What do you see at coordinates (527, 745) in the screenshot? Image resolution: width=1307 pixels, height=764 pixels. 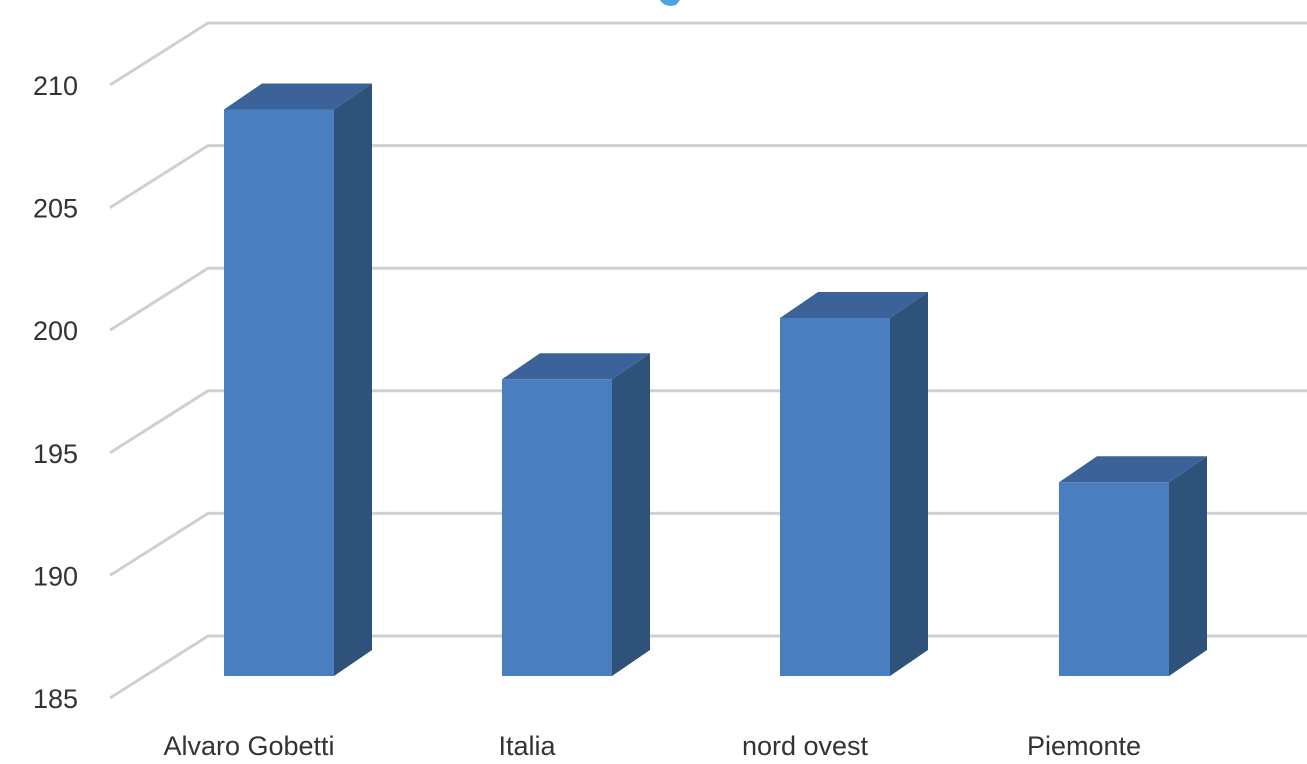 I see `x-tick-label: Italia` at bounding box center [527, 745].